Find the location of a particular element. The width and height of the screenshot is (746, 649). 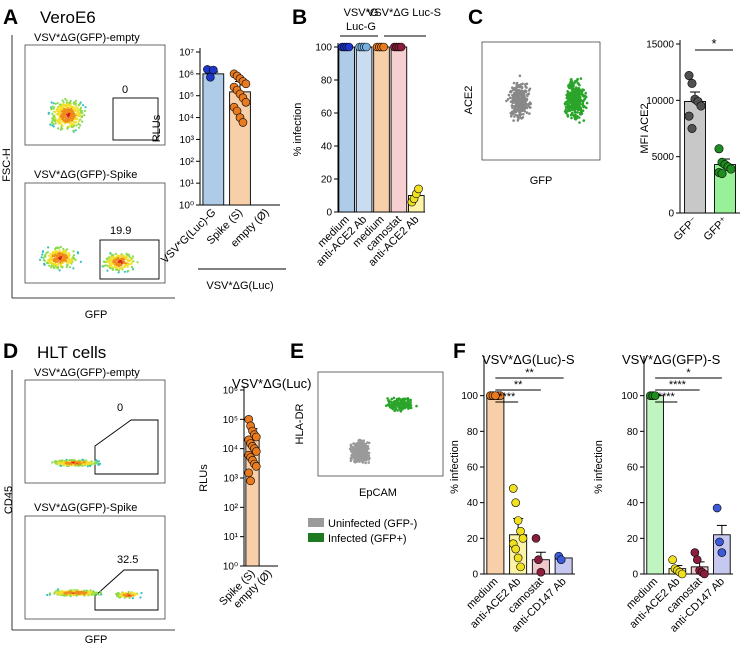

flow-a-top-title: VSV*ΔG(GFP)-empty is located at coordinates (87, 38).